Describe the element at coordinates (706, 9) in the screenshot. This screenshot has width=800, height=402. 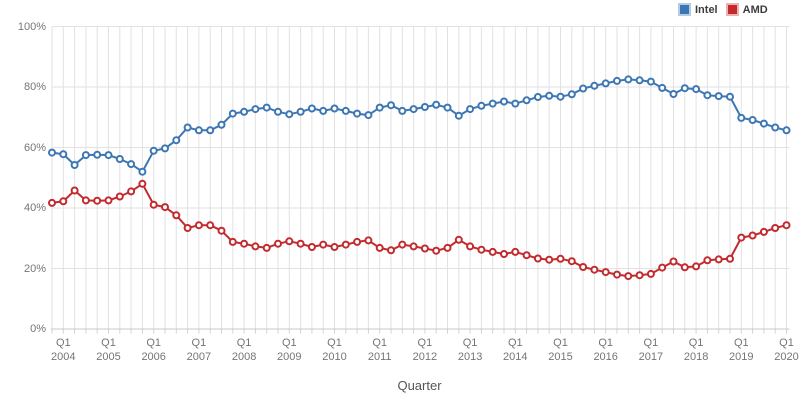
I see `legend-label: Intel` at that location.